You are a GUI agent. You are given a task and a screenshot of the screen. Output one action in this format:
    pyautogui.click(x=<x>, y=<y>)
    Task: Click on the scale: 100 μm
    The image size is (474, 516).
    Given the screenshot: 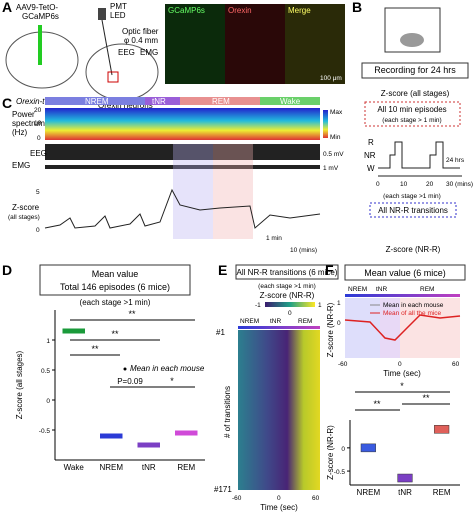 What is the action you would take?
    pyautogui.click(x=331, y=78)
    